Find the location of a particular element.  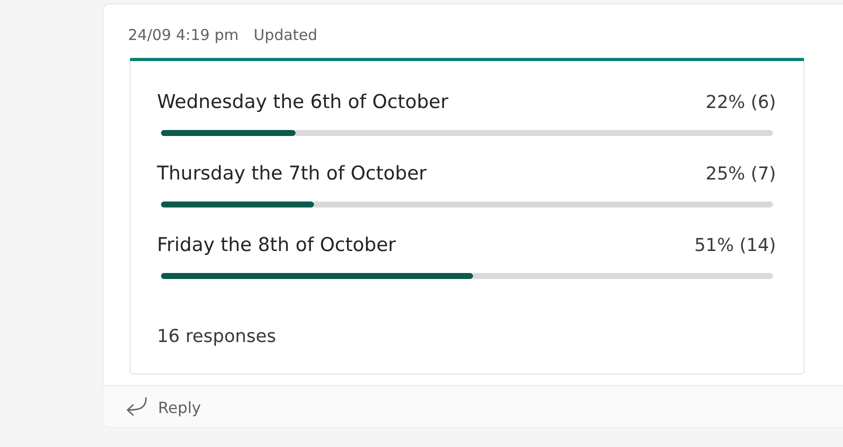

y-tick-label: Thursday the 7th of October is located at coordinates (291, 173).